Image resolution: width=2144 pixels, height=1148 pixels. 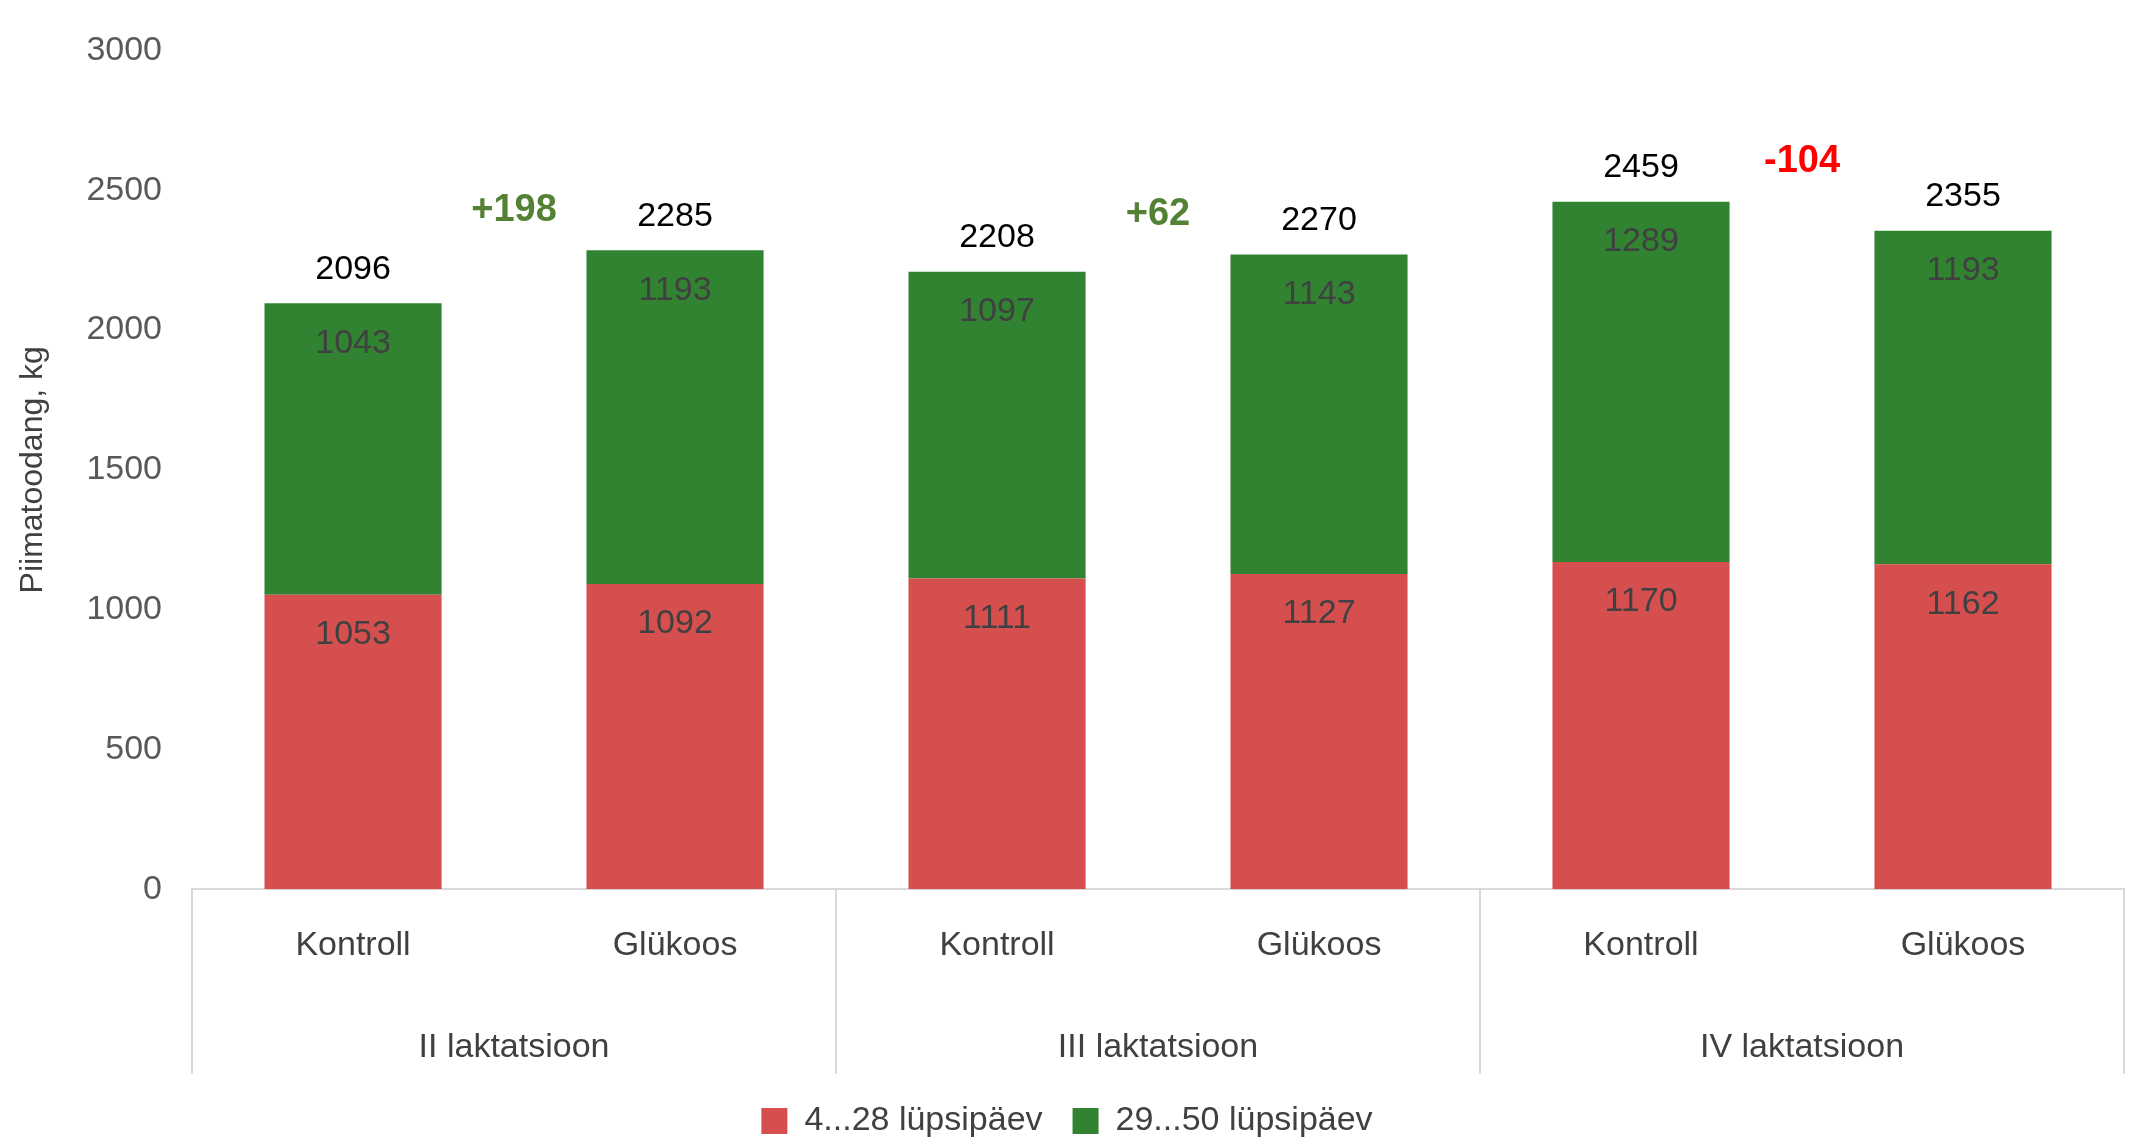 I want to click on legend-label: 29...50 lüpsipäev, so click(x=1244, y=1118).